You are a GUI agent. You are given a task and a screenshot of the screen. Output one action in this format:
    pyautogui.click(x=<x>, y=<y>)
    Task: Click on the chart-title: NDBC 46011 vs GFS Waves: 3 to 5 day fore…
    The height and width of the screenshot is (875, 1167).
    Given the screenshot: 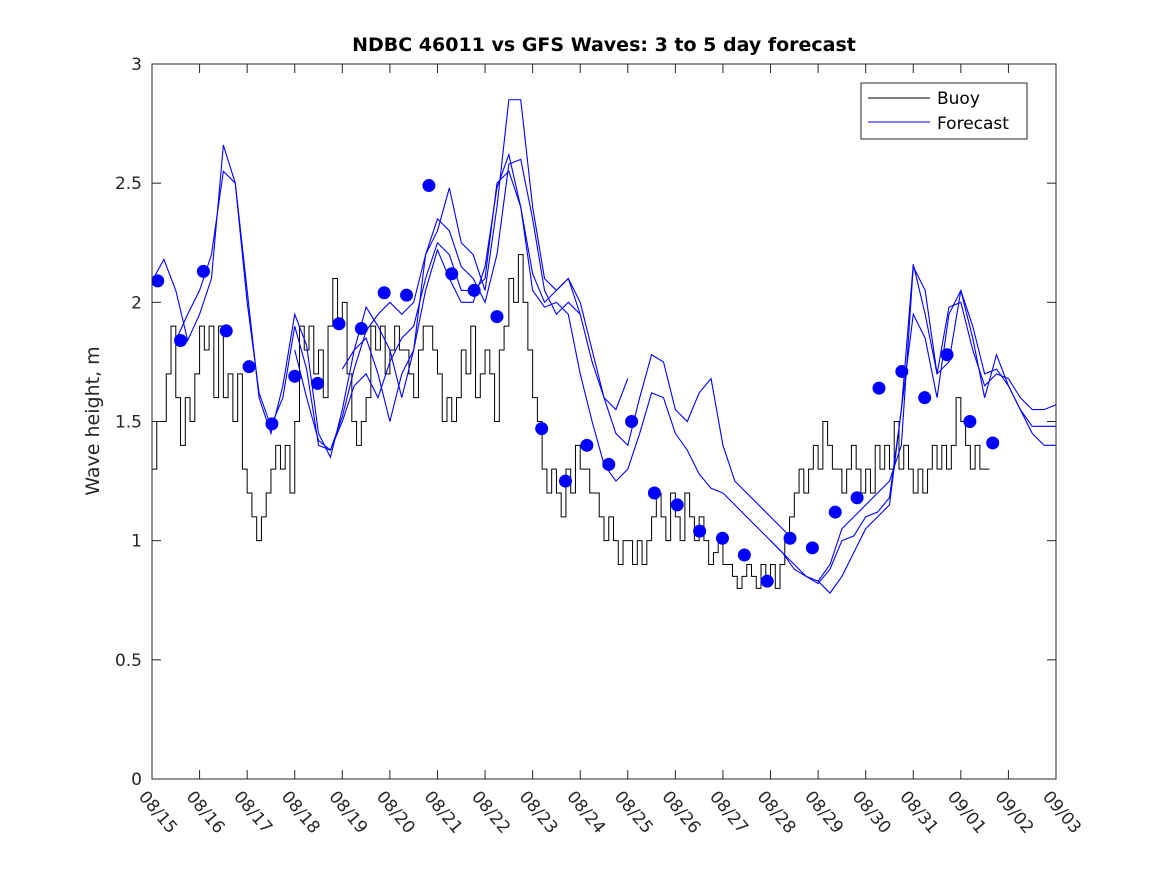 What is the action you would take?
    pyautogui.click(x=604, y=45)
    